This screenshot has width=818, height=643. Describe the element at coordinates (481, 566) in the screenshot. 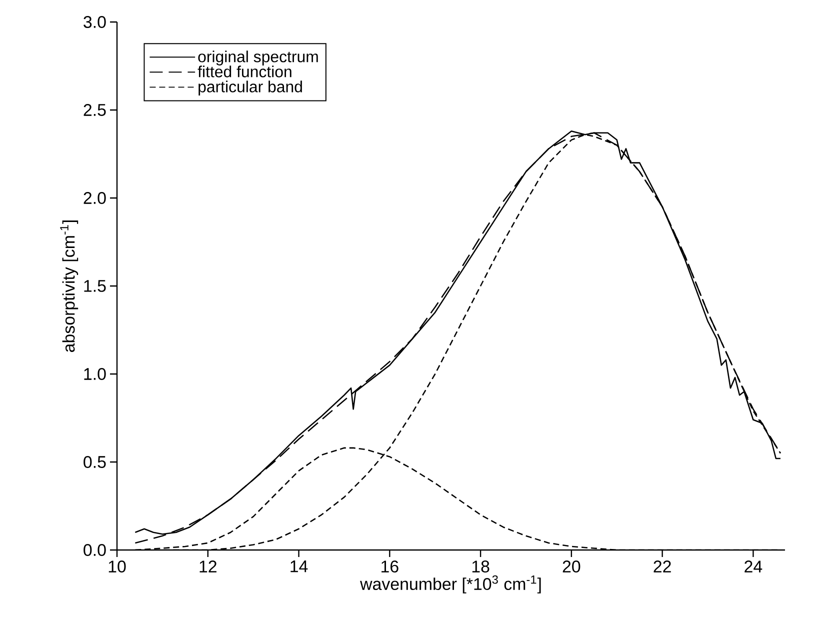

I see `x-tick-label: 18` at that location.